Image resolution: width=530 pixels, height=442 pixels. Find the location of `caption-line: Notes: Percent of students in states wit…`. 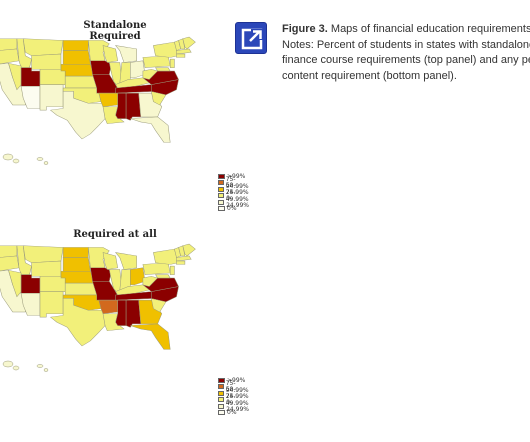

caption-line: Notes: Percent of students in states wit… is located at coordinates (406, 44).